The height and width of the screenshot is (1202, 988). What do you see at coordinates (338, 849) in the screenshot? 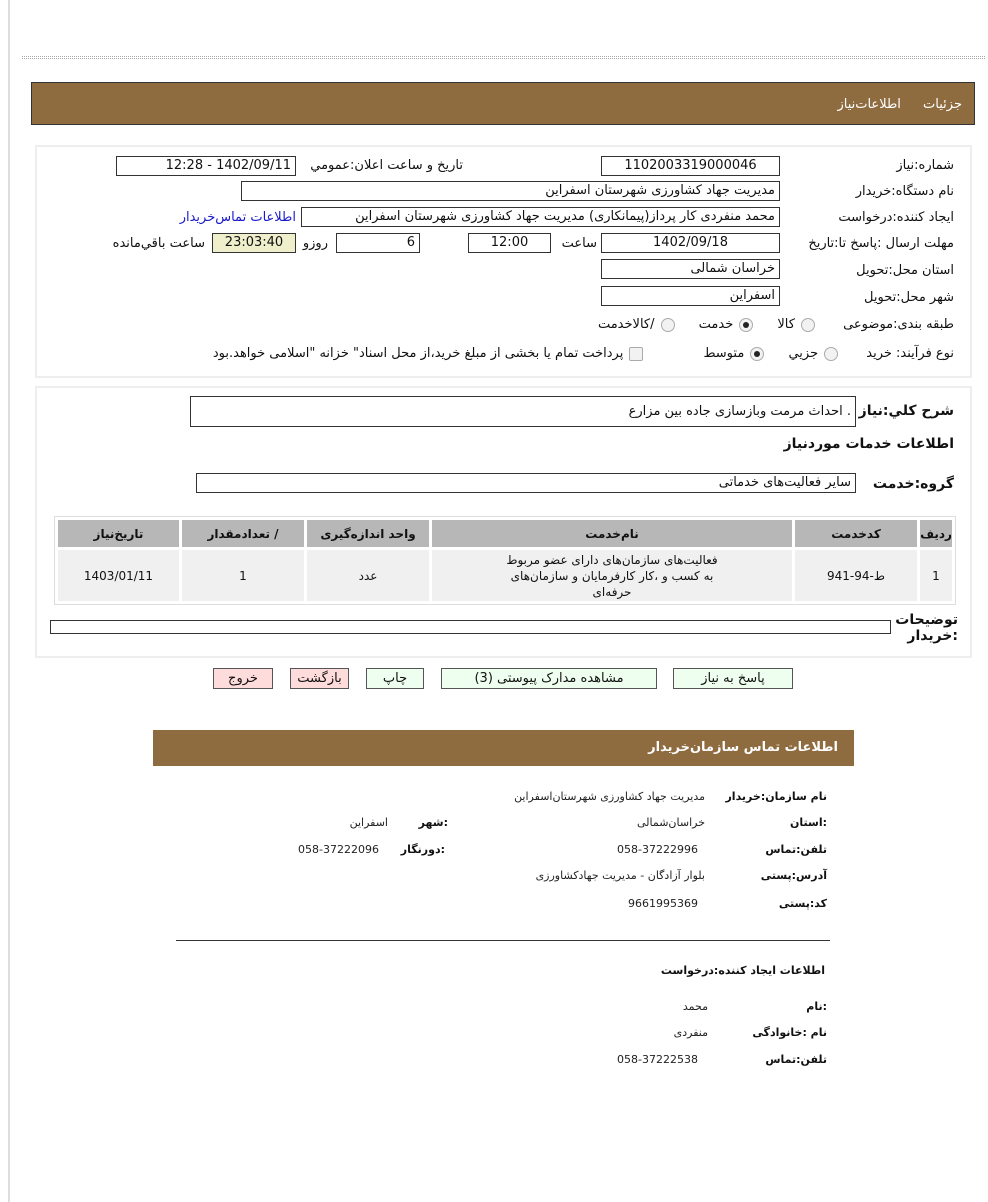
I see `fax-value: 058-37222096` at bounding box center [338, 849].